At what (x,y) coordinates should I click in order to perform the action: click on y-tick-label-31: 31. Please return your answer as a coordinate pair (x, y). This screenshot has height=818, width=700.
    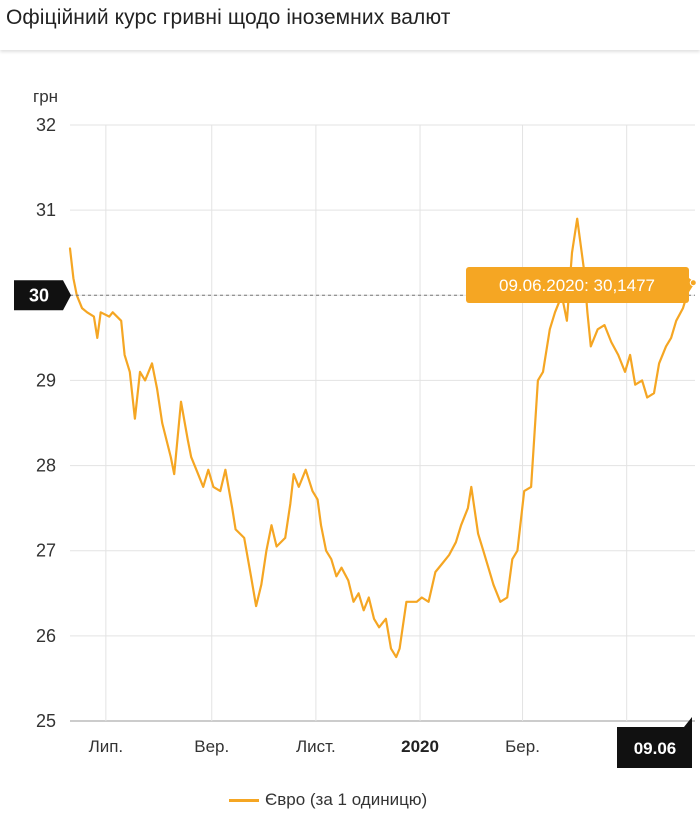
    Looking at the image, I should click on (46, 210).